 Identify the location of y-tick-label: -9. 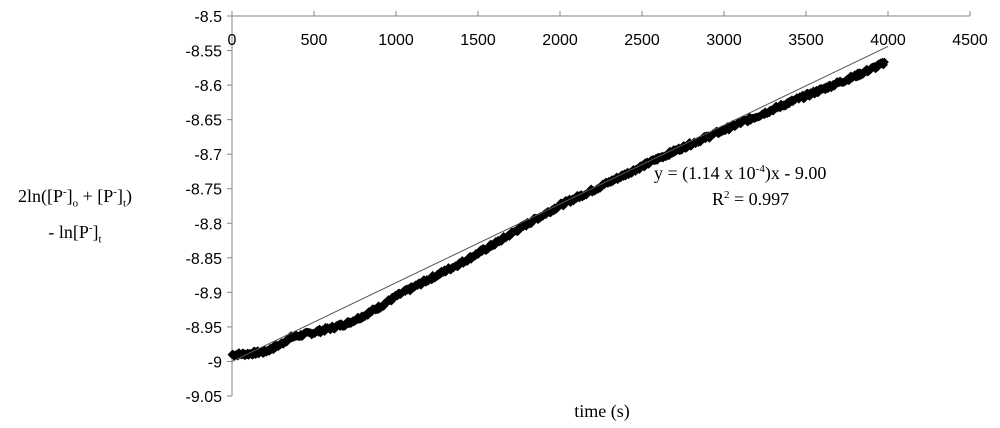
(215, 362).